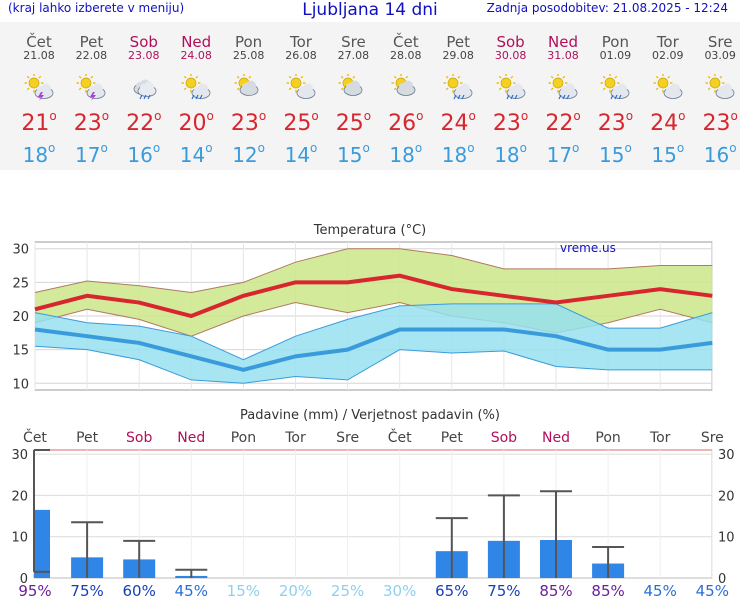  Describe the element at coordinates (20, 283) in the screenshot. I see `y-tick-label: 25` at that location.